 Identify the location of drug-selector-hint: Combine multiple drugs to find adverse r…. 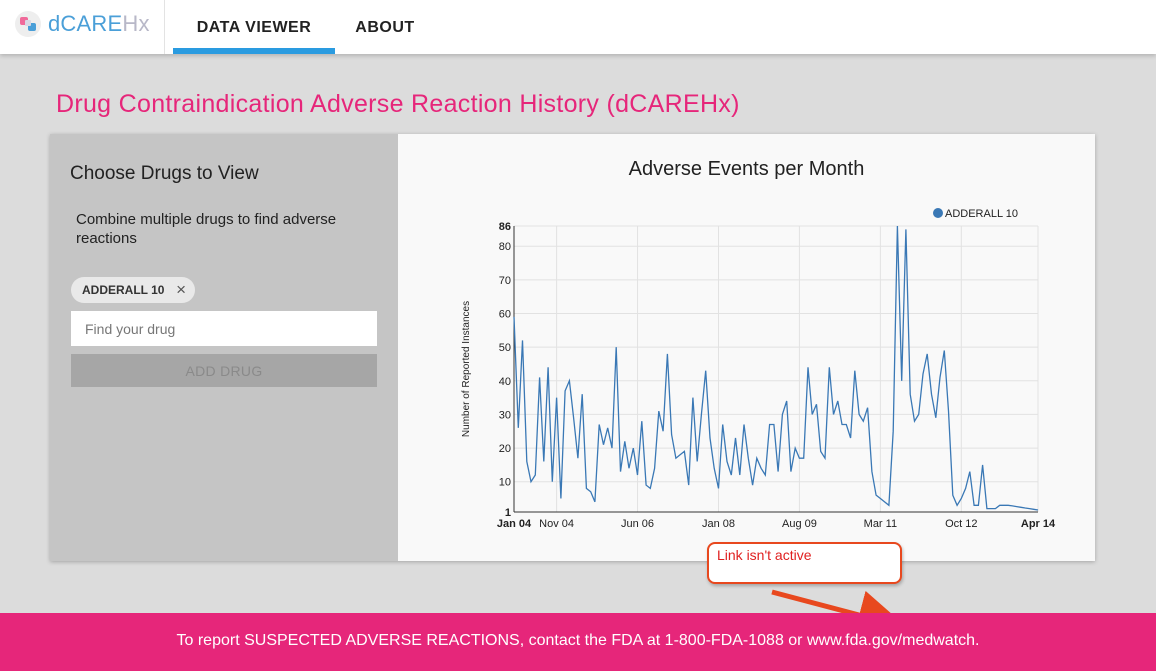
(206, 229).